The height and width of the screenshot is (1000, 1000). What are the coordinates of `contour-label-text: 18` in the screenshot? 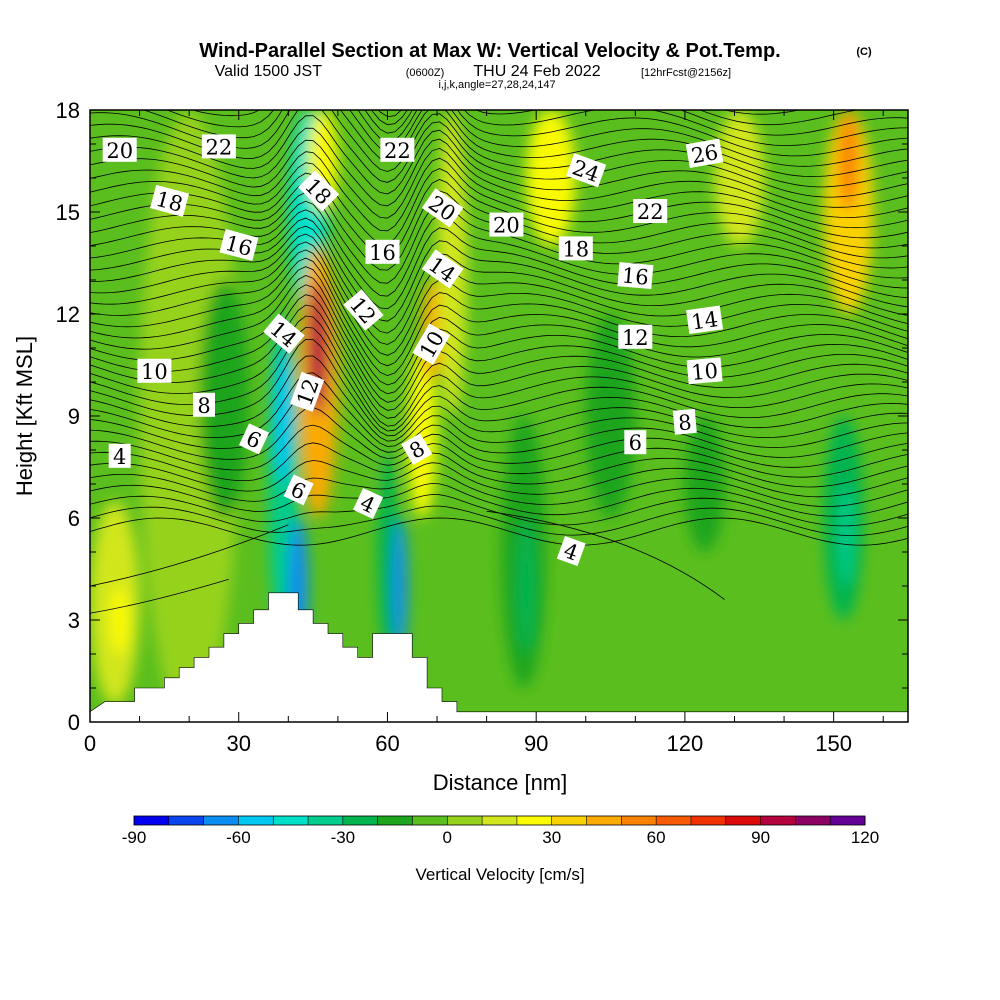 It's located at (575, 249).